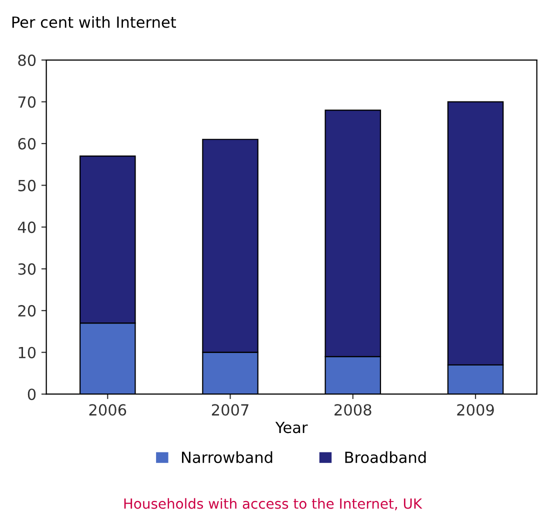 This screenshot has width=545, height=522. I want to click on y-tick-label: 50, so click(27, 186).